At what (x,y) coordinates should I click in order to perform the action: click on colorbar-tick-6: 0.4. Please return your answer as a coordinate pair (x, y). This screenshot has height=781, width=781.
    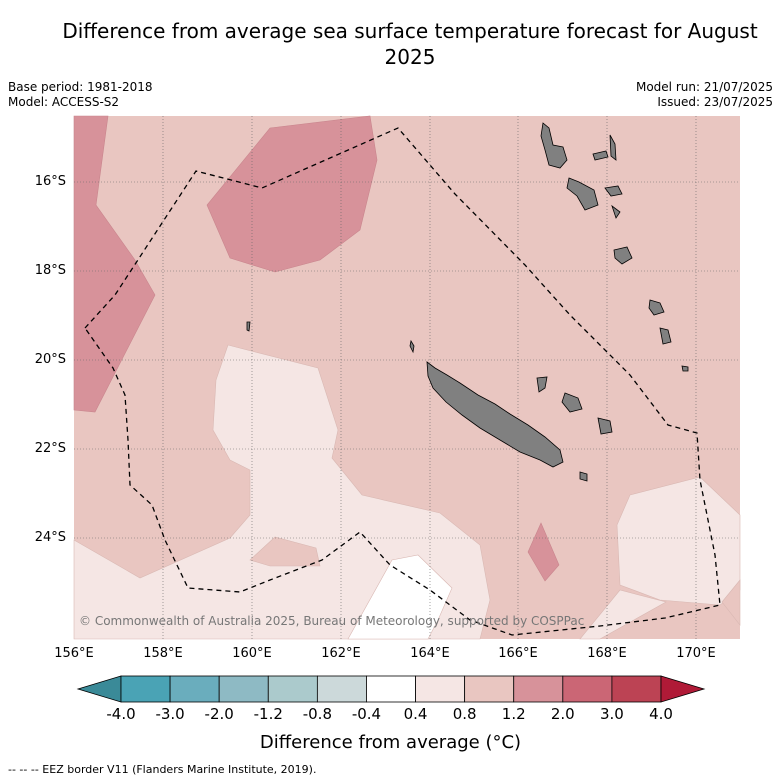
    Looking at the image, I should click on (415, 714).